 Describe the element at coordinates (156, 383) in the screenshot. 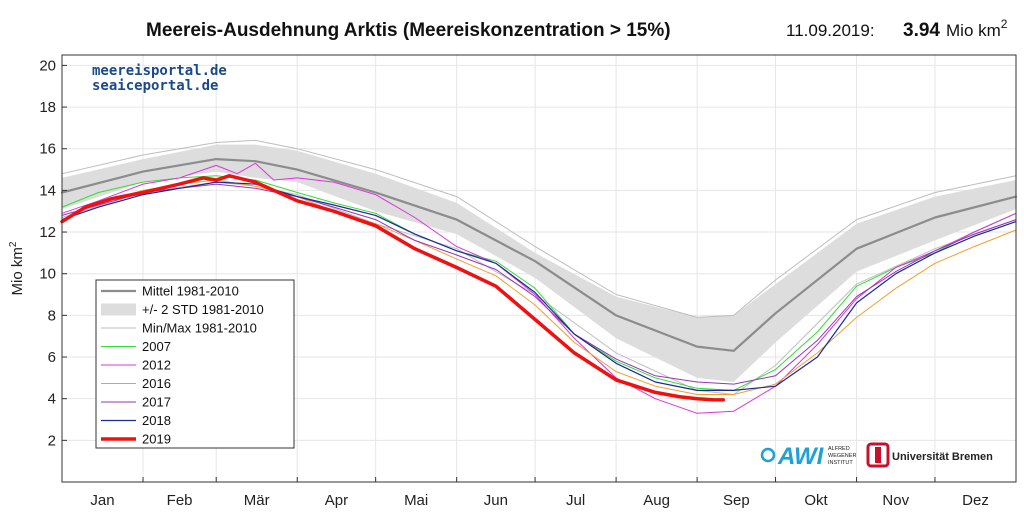

I see `legend-label-2016: 2016` at that location.